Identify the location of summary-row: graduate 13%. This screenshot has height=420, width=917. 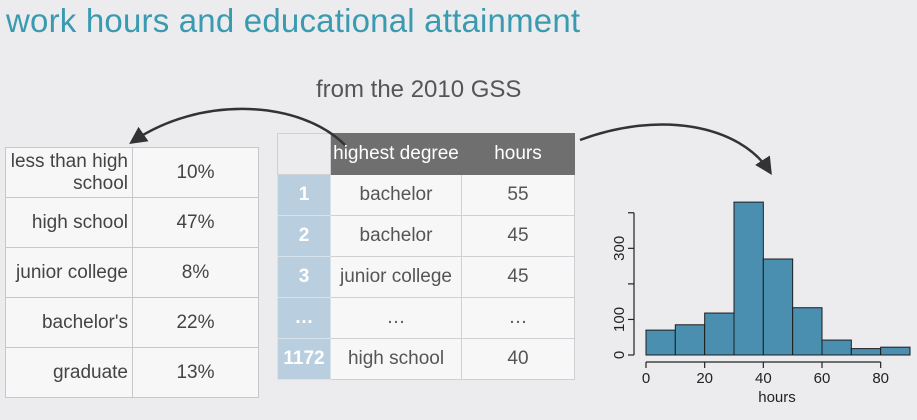
(132, 372).